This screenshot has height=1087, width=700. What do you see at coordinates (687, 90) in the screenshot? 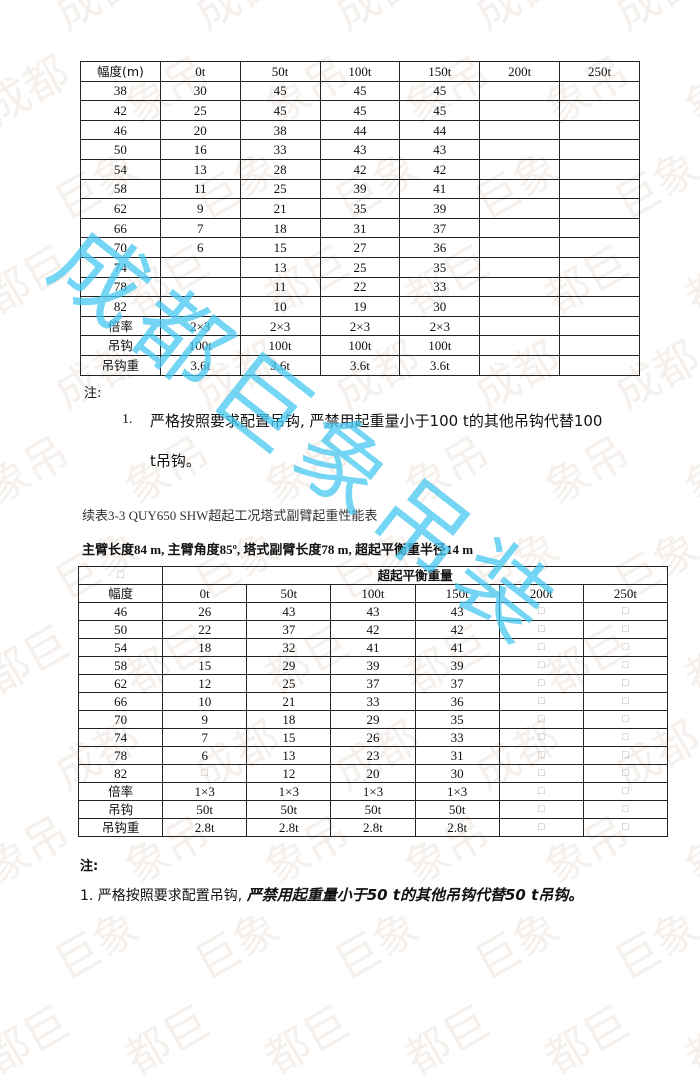
I see `watermark-text: 象吊` at bounding box center [687, 90].